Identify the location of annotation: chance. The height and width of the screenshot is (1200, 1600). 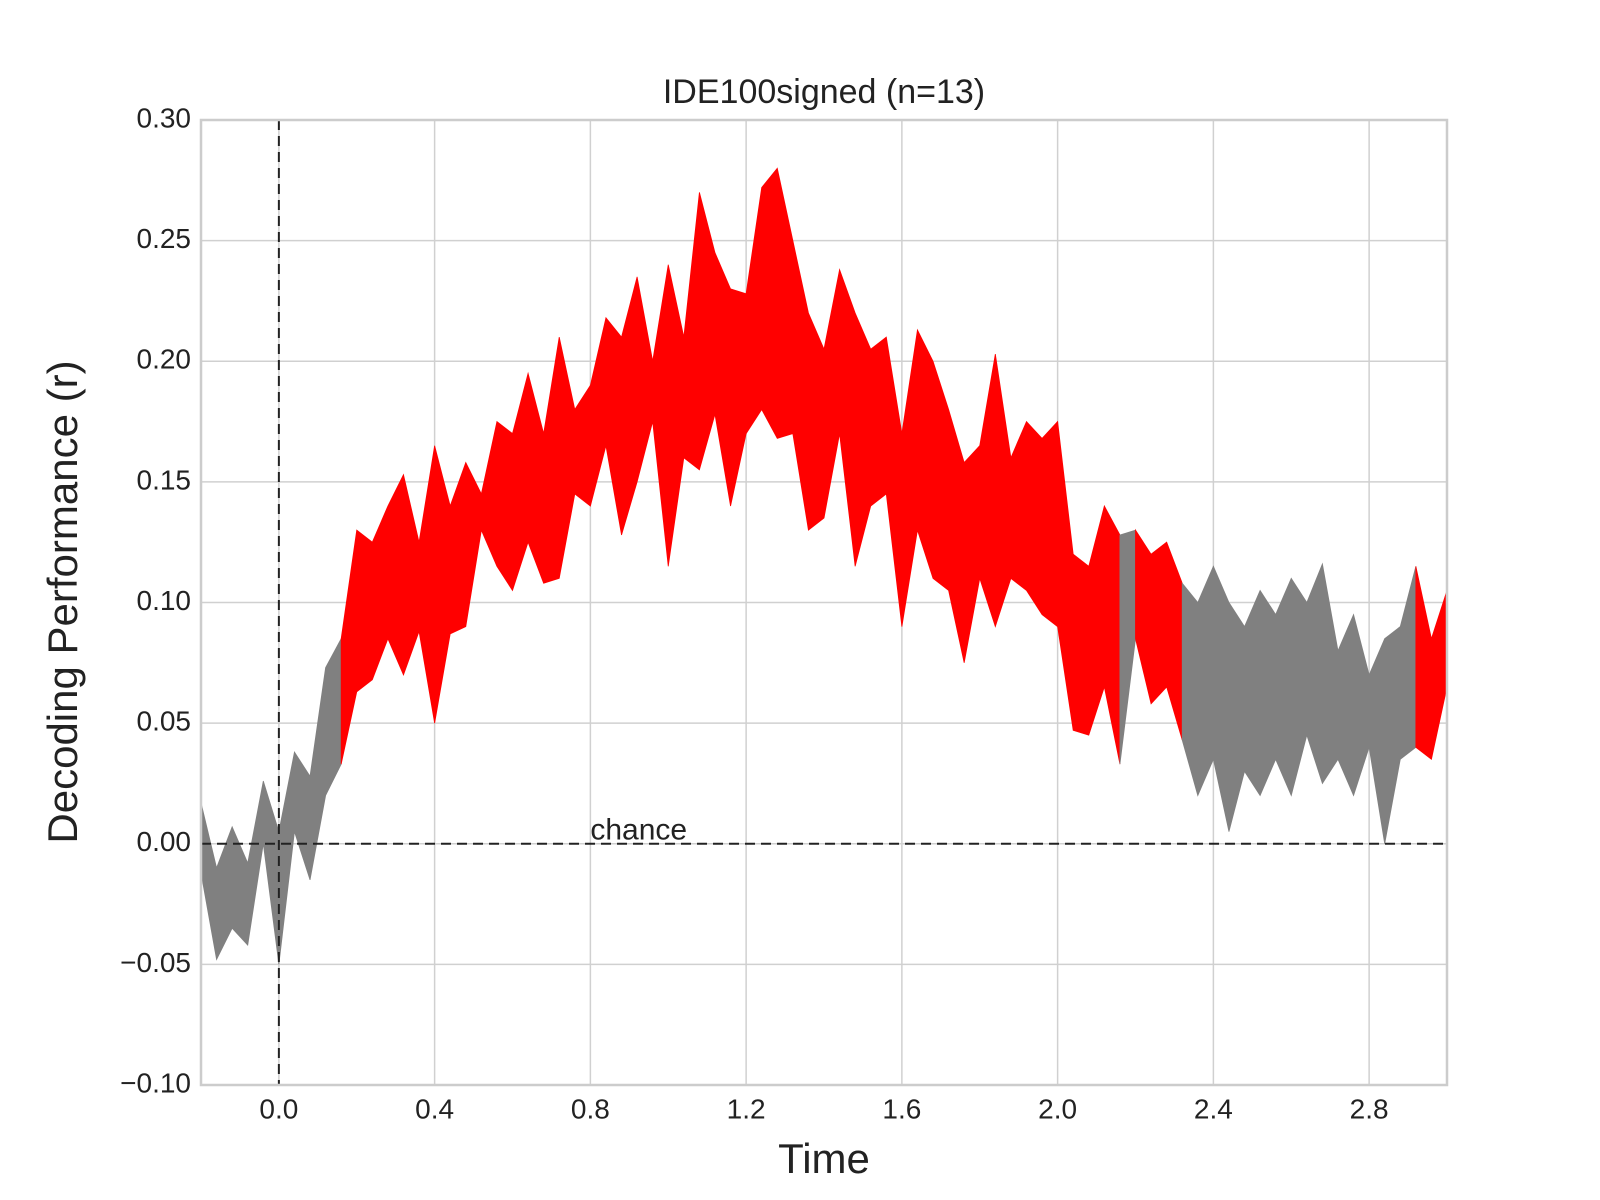
(638, 830).